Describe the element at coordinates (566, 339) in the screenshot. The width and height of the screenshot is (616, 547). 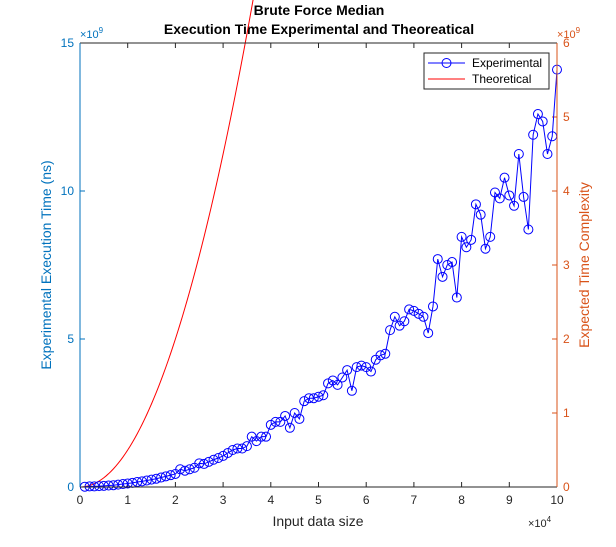
I see `y-right-tick-label: 2` at that location.